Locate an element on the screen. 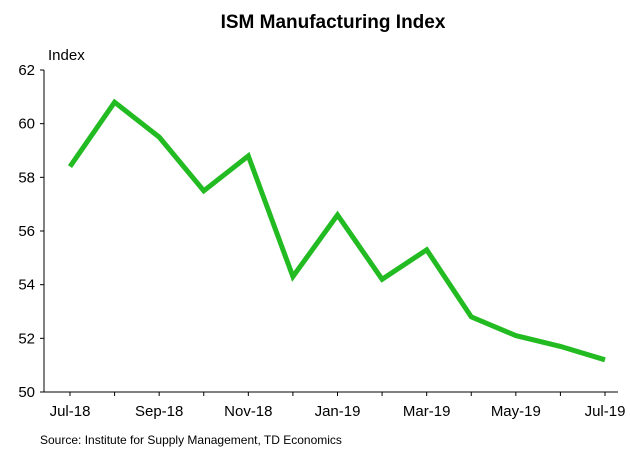 Image resolution: width=630 pixels, height=451 pixels. y-axis-label: Index is located at coordinates (66, 55).